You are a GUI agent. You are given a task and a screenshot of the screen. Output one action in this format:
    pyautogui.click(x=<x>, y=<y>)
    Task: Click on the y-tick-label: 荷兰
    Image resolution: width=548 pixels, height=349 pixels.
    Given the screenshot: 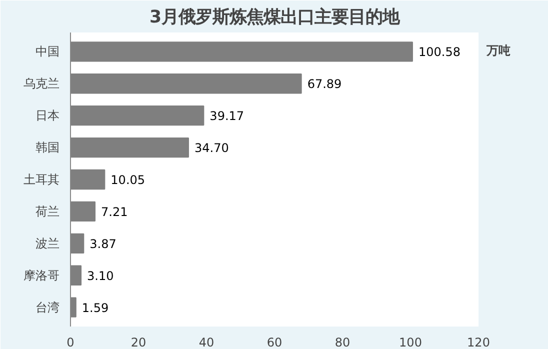 What is the action you would take?
    pyautogui.click(x=48, y=211)
    